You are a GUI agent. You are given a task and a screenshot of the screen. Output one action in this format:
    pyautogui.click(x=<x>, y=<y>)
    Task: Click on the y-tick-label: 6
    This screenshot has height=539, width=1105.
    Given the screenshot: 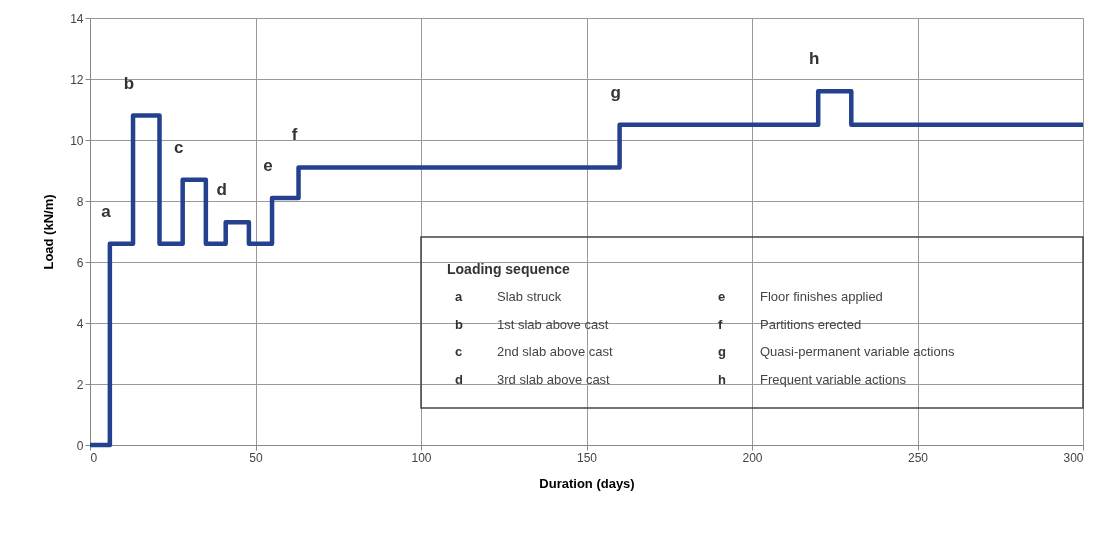 What is the action you would take?
    pyautogui.click(x=80, y=262)
    